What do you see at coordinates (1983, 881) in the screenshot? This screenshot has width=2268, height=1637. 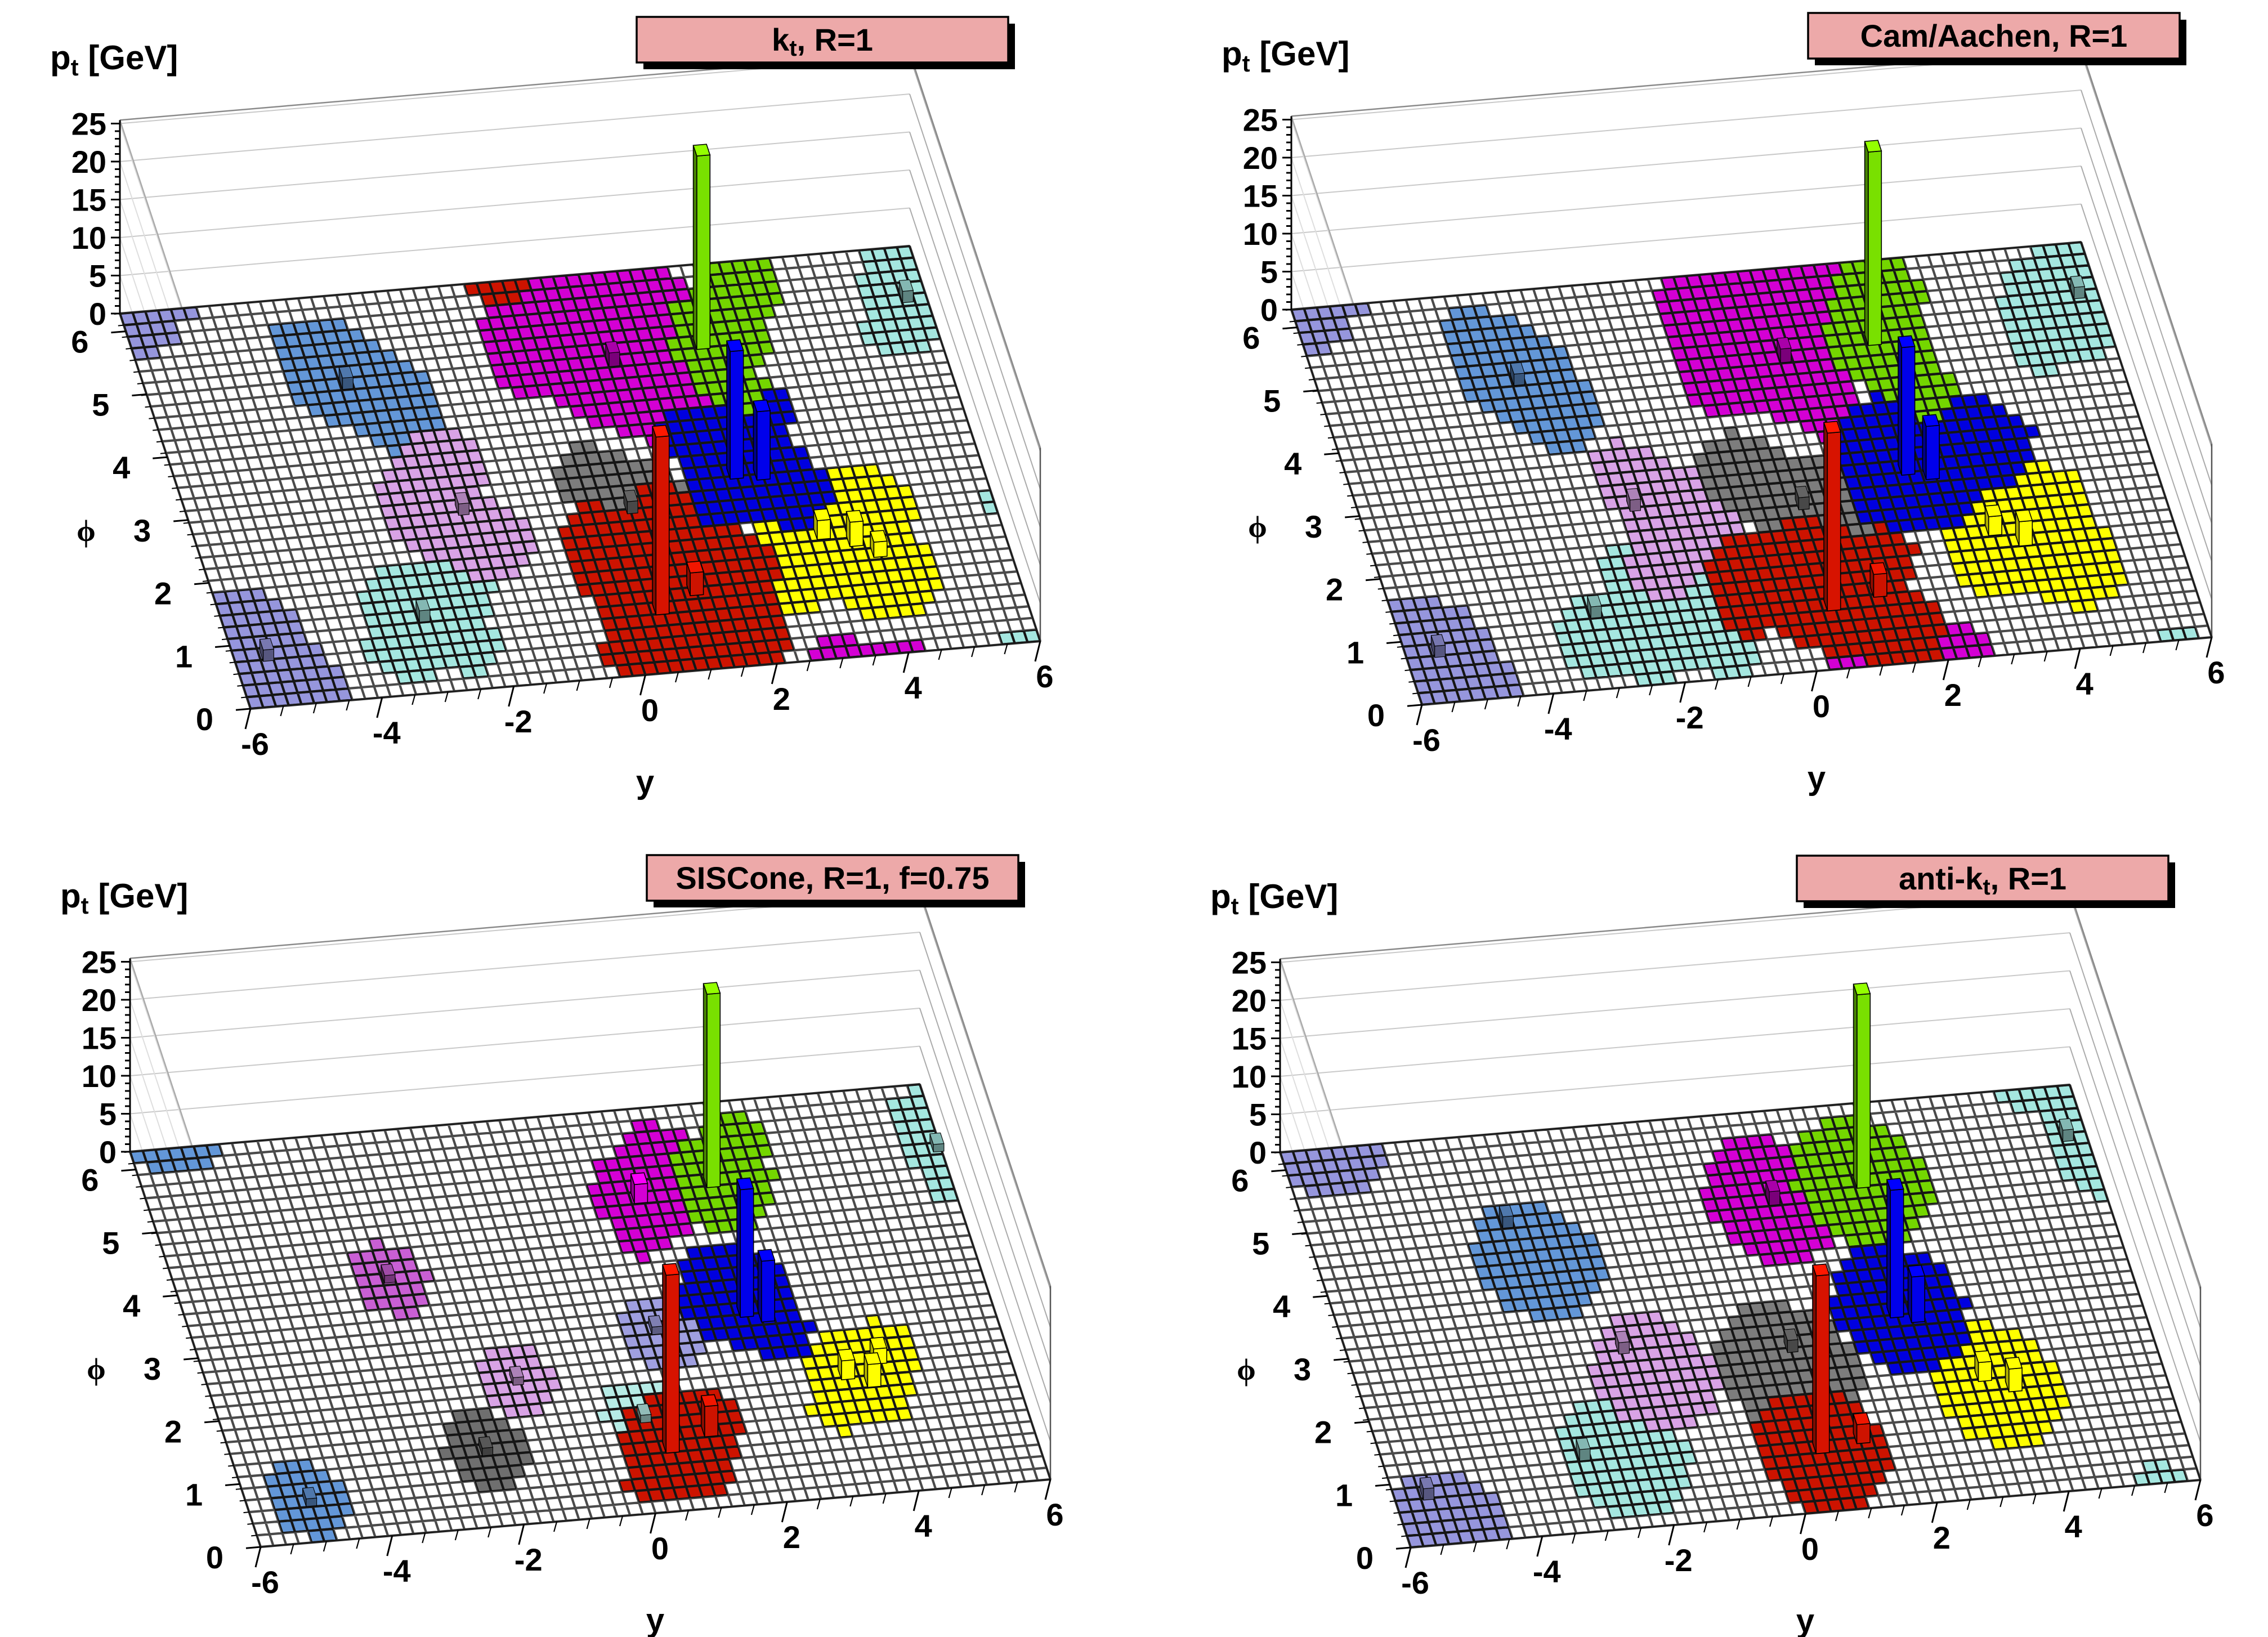 I see `svg-text: anti-kt, R=1` at bounding box center [1983, 881].